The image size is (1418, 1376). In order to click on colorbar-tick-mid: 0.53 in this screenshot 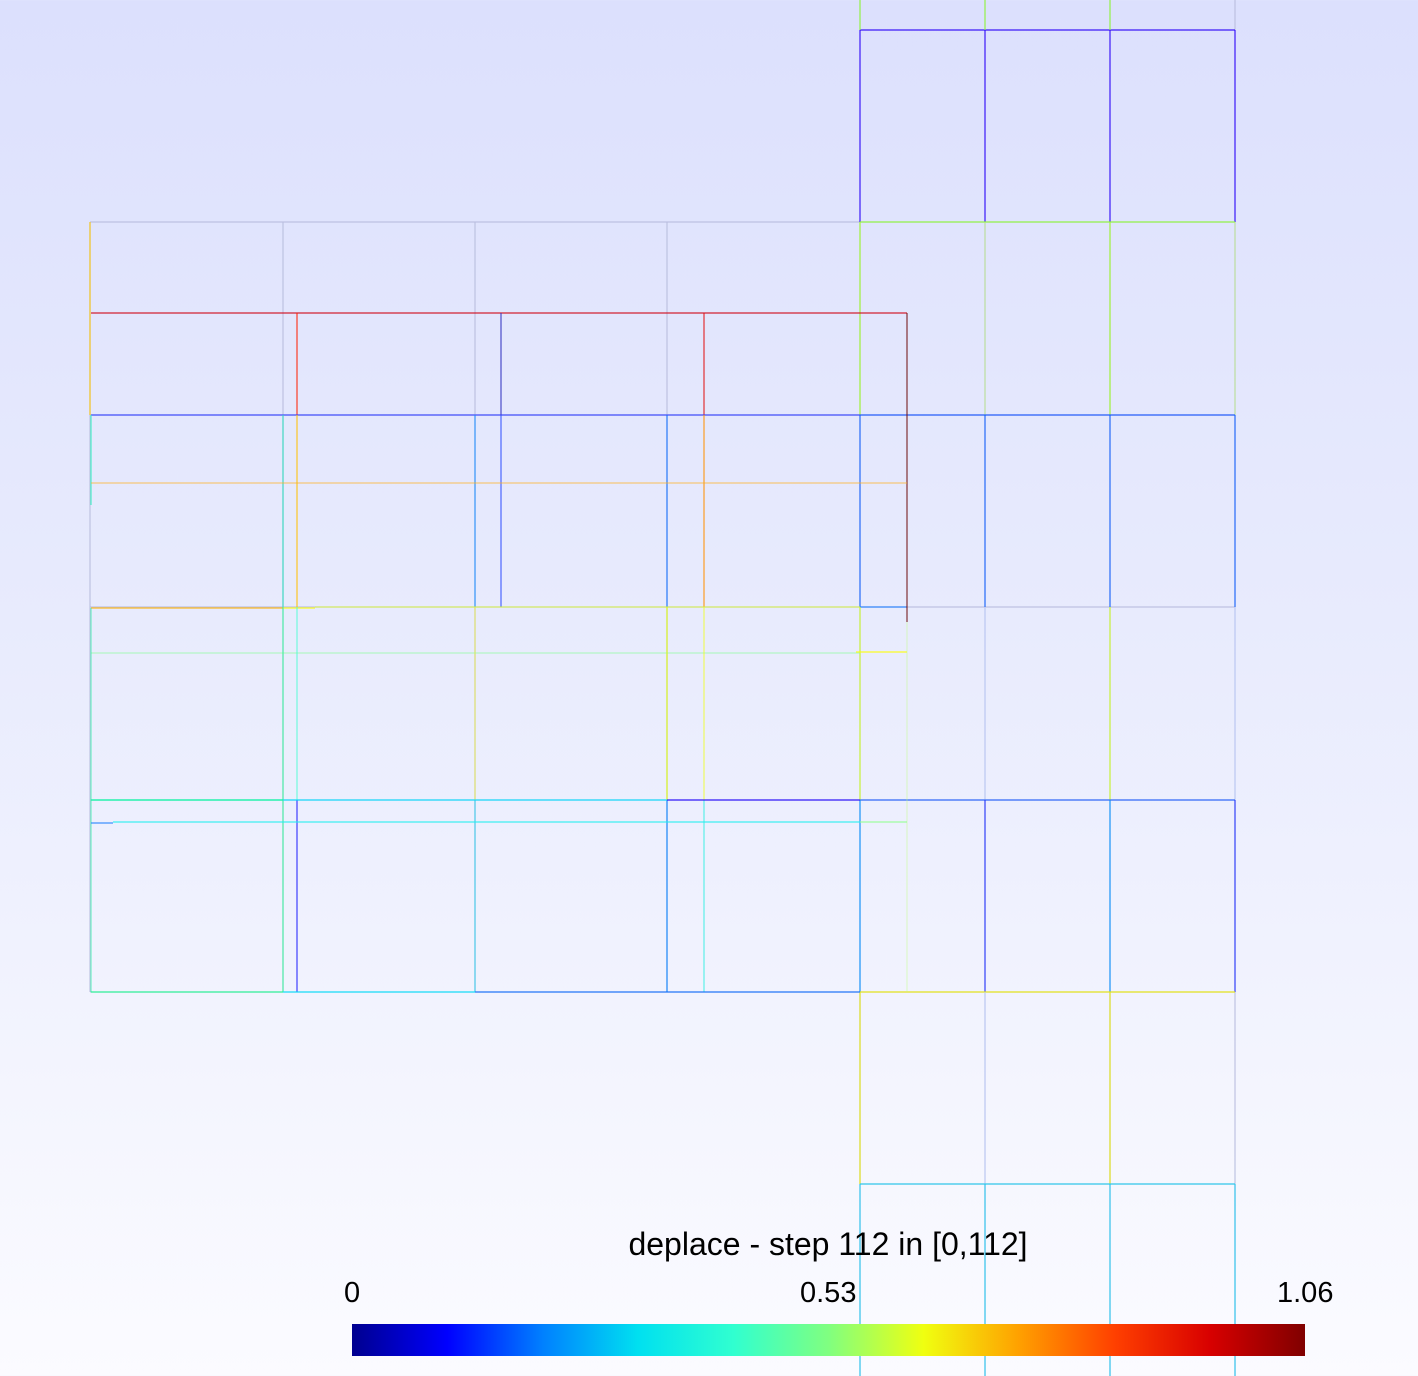, I will do `click(828, 1293)`.